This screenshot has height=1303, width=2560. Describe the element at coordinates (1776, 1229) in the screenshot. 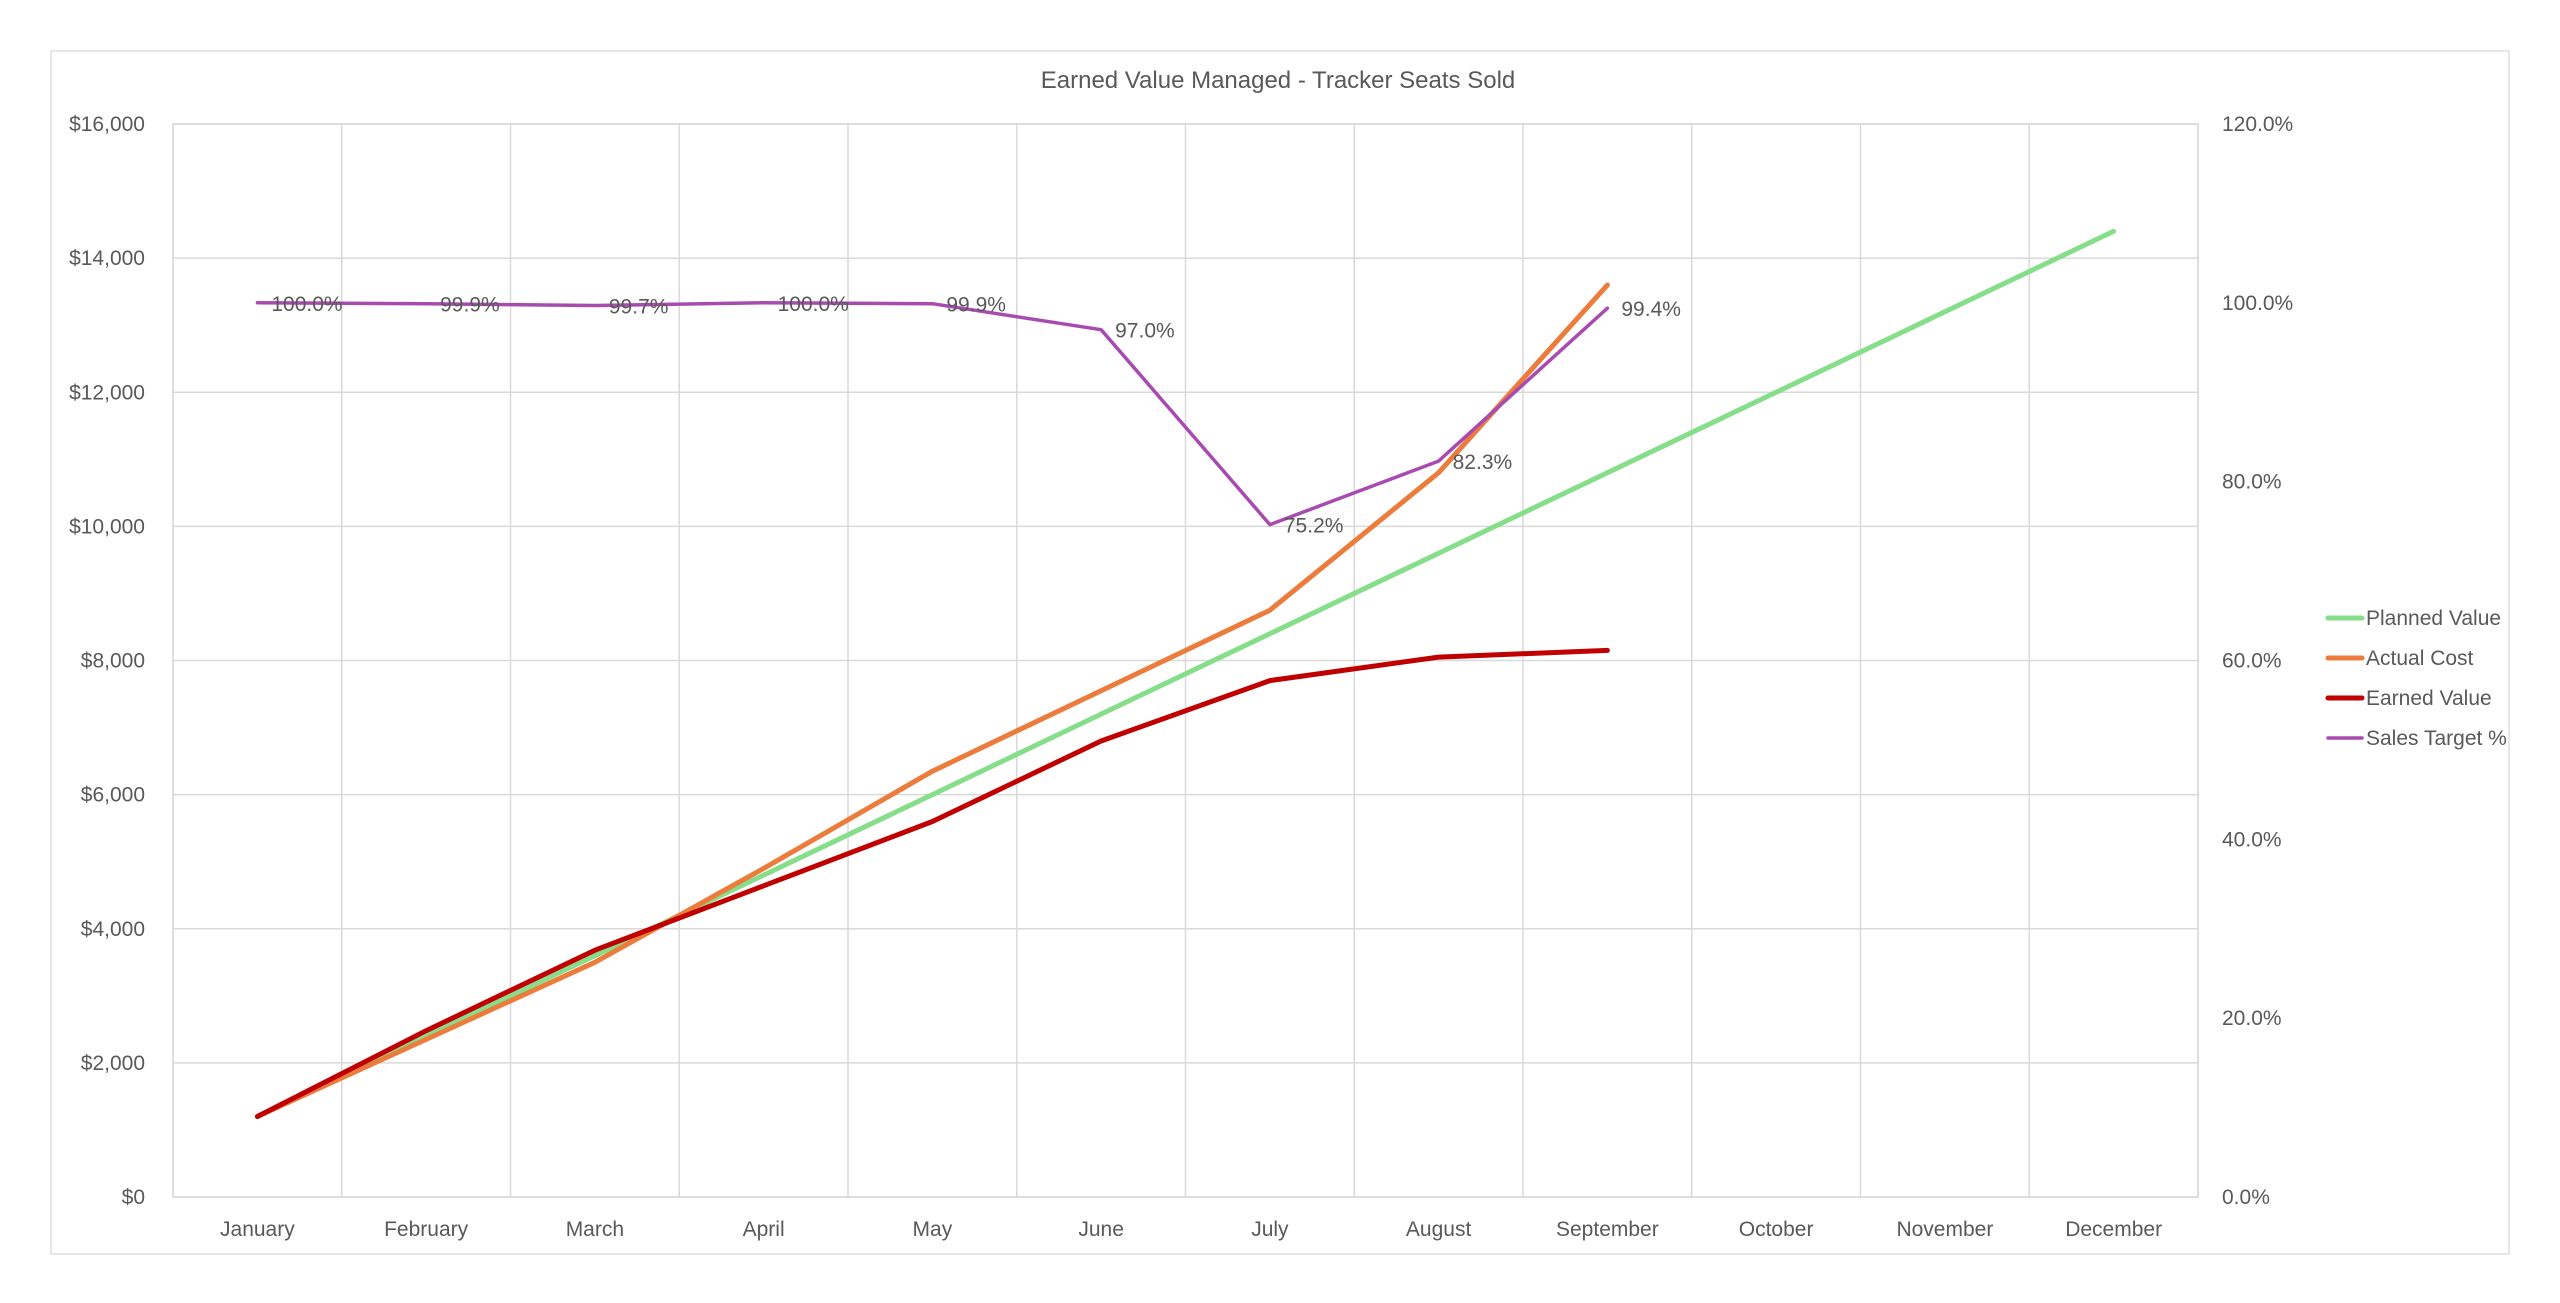

I see `x-tick-label: October` at that location.